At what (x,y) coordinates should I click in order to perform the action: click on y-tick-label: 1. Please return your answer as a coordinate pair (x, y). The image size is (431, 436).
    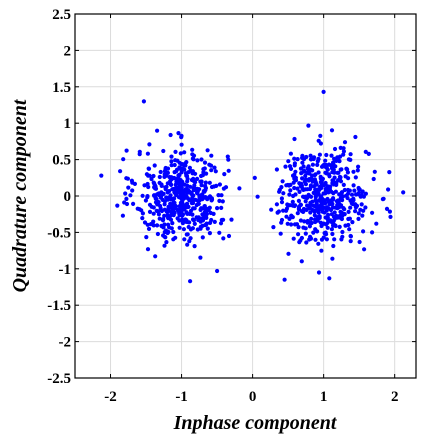
    Looking at the image, I should click on (68, 124).